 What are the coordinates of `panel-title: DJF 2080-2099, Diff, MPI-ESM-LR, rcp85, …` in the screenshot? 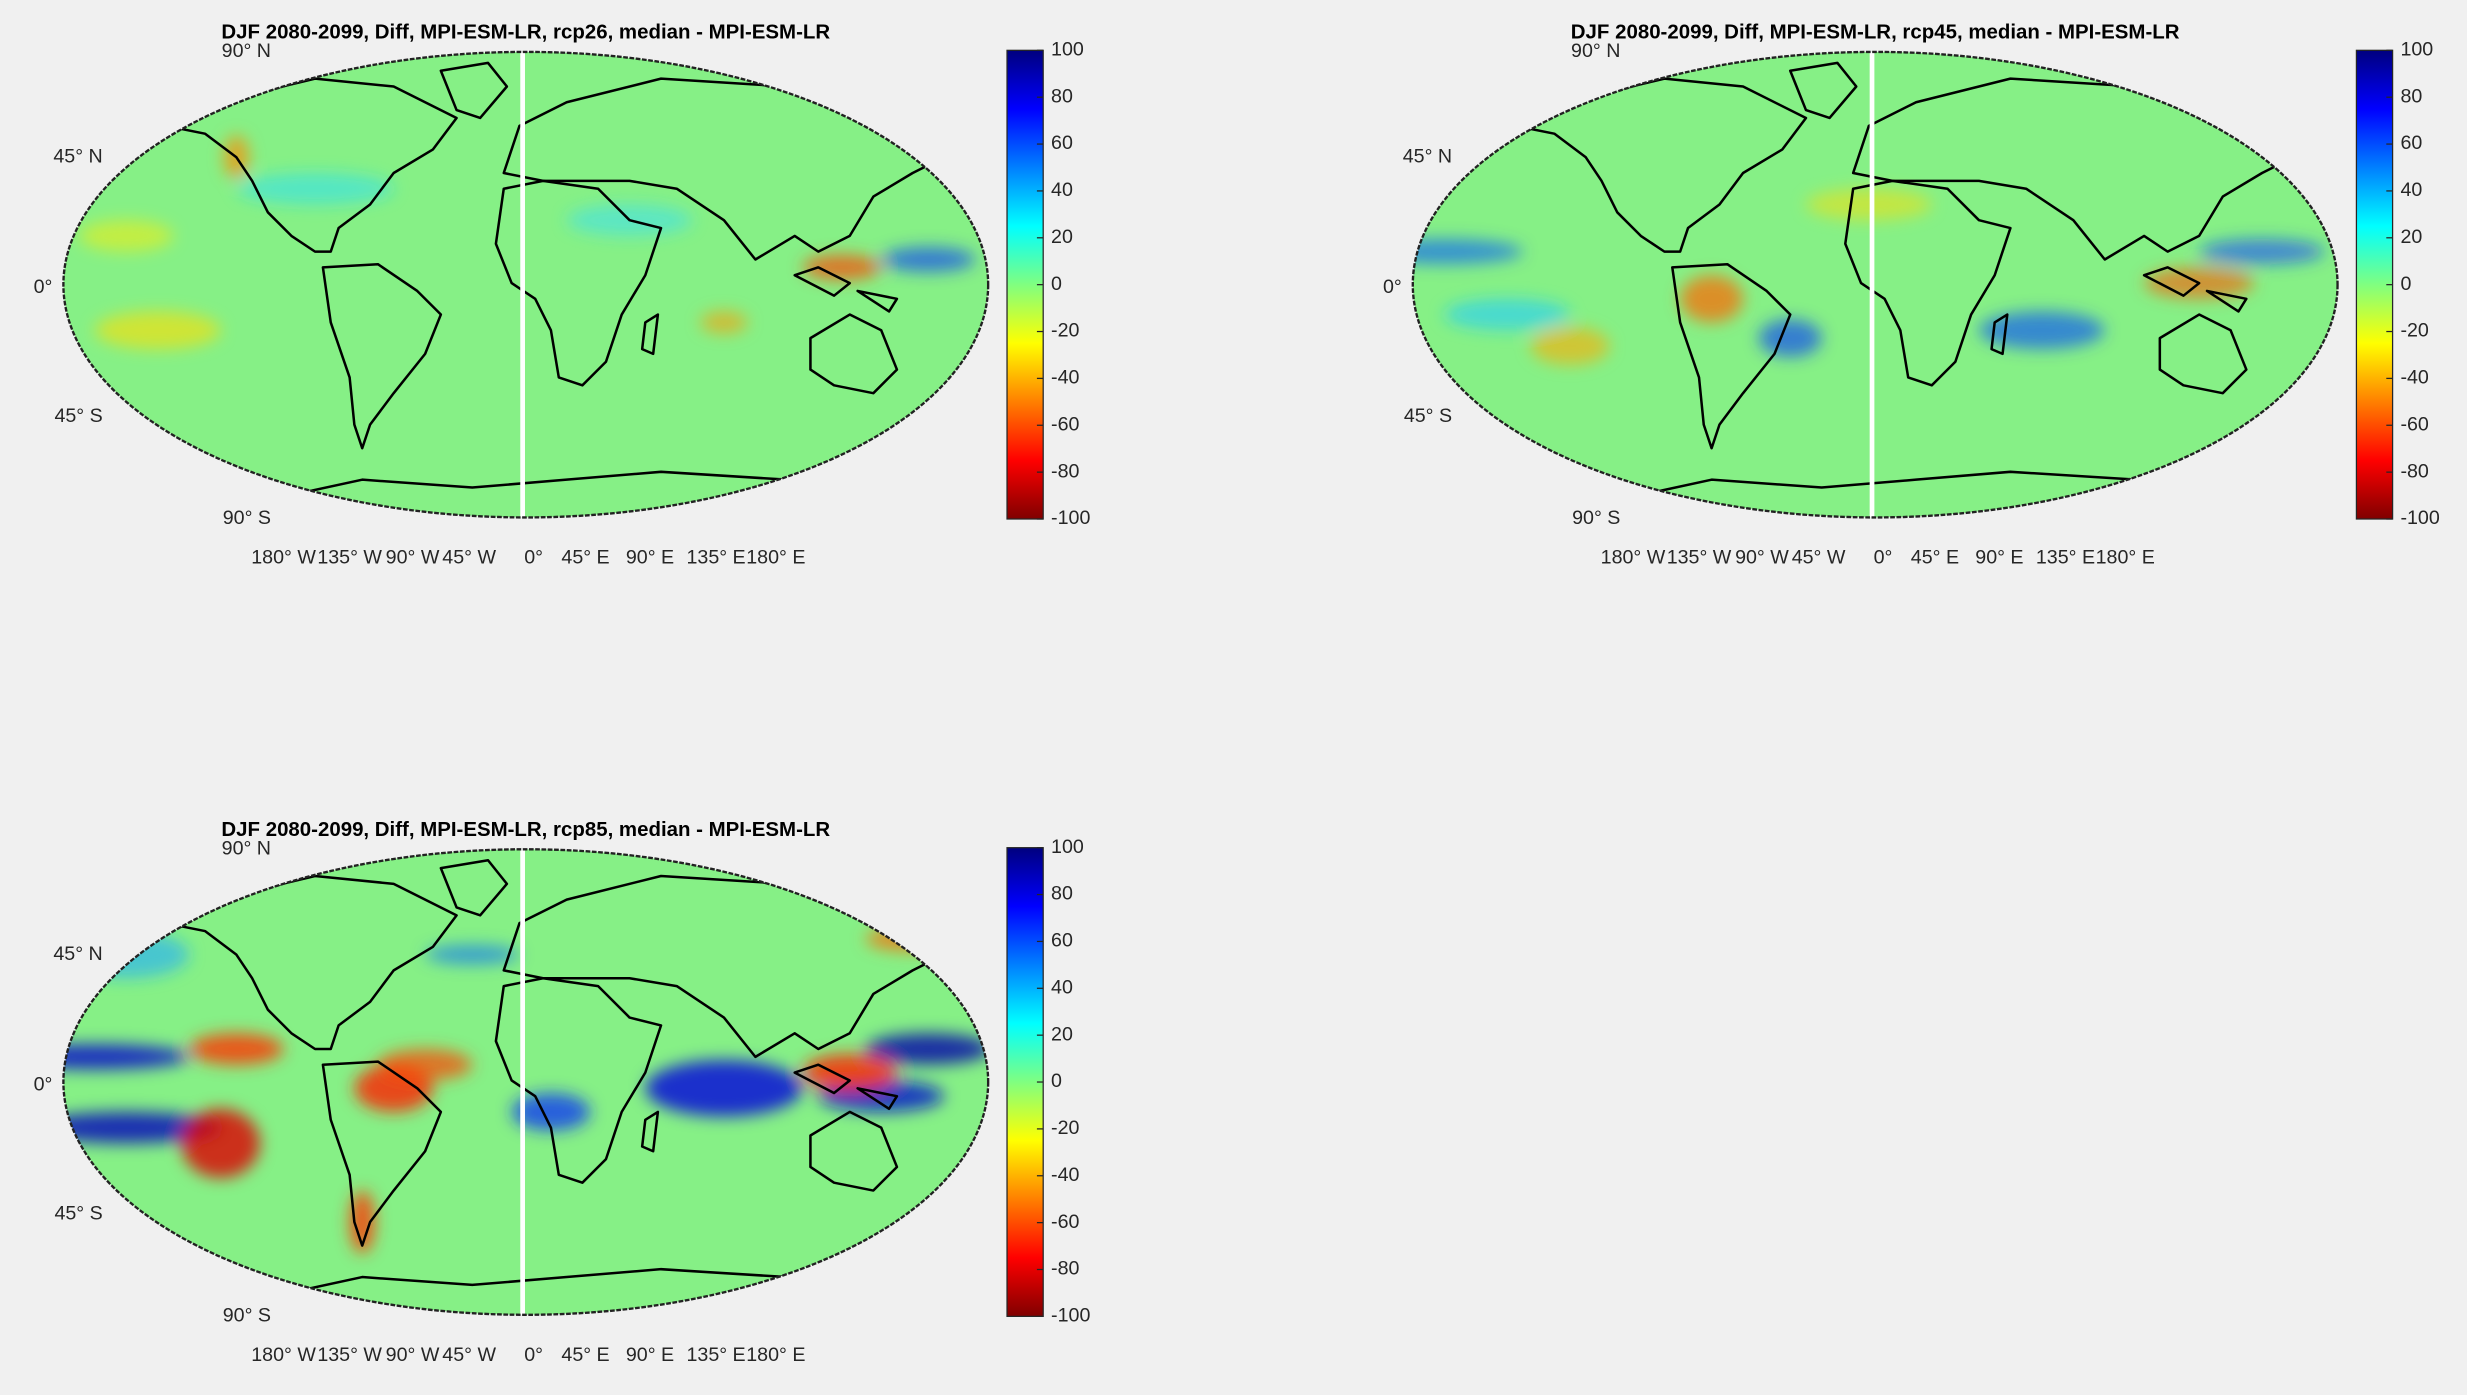 It's located at (525, 829).